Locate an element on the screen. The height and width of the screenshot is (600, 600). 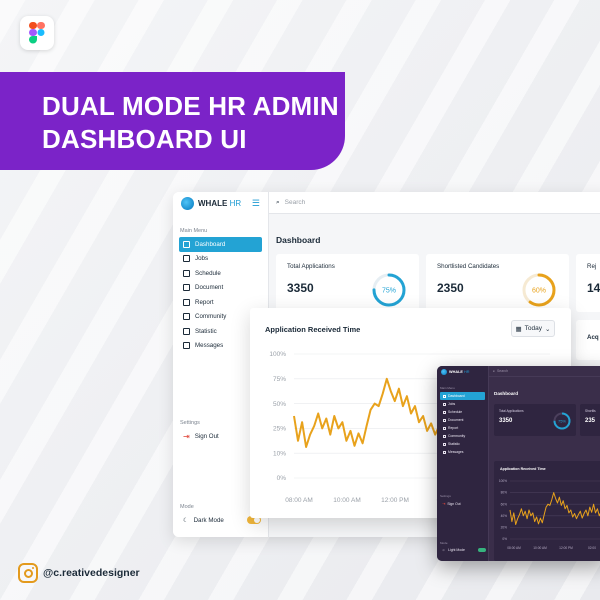
y-tick-label: 75% is located at coordinates (279, 379).